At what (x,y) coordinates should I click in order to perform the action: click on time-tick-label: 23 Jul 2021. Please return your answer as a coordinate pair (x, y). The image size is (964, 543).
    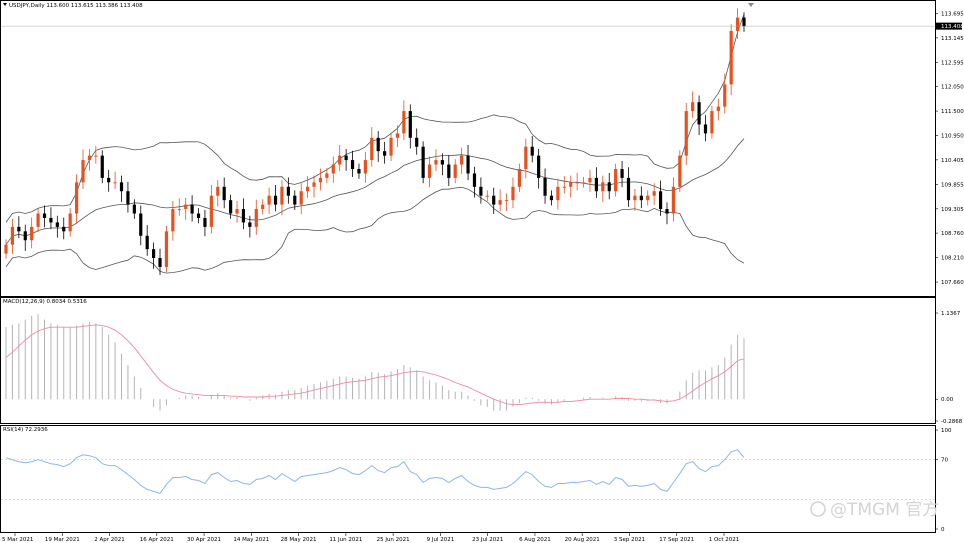
    Looking at the image, I should click on (487, 540).